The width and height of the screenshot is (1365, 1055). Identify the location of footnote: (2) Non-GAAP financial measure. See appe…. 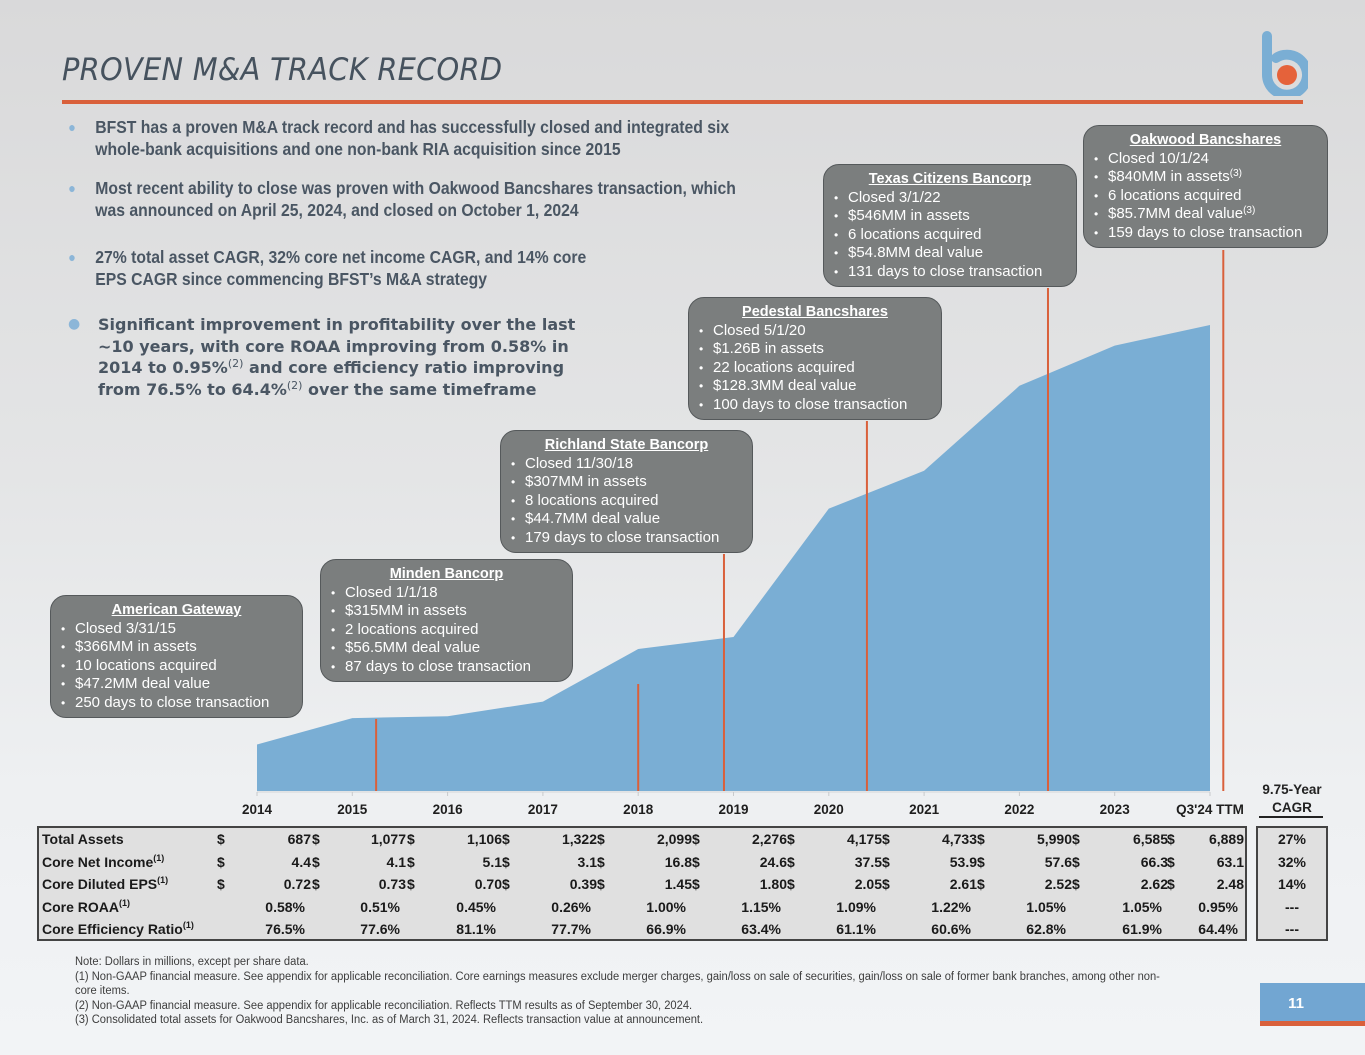
(384, 1005).